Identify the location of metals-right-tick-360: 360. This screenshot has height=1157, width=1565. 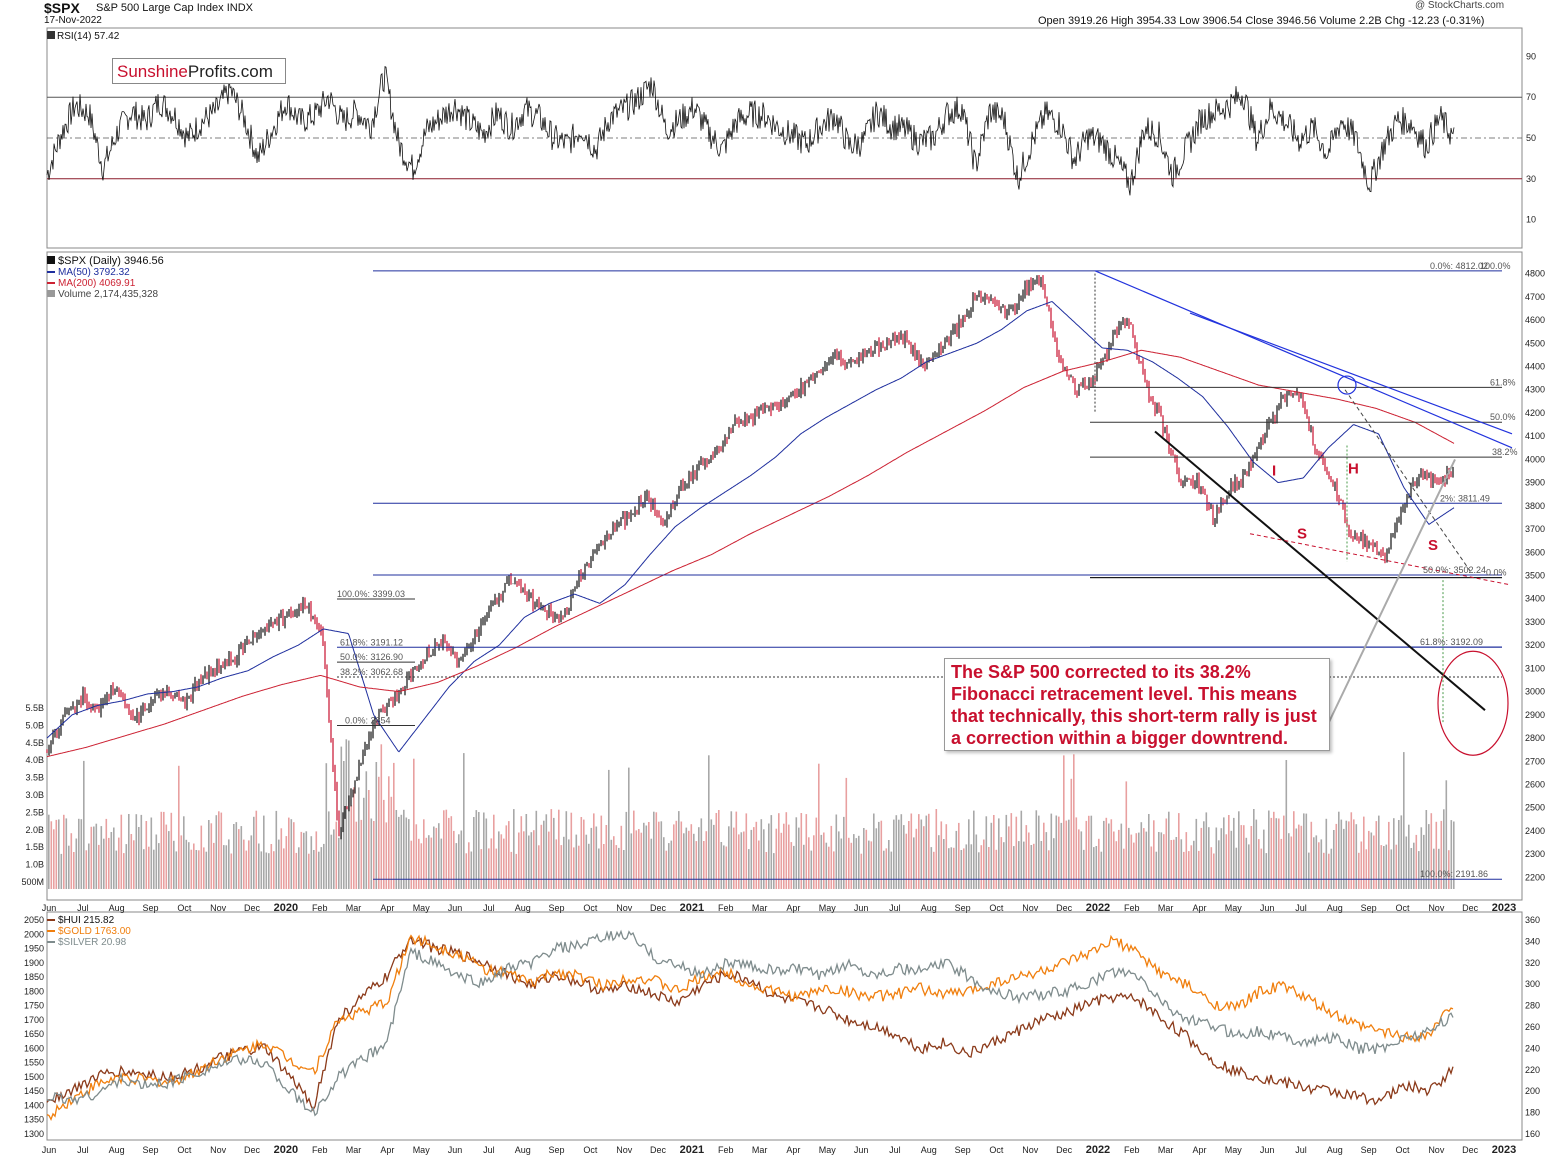
(1532, 920).